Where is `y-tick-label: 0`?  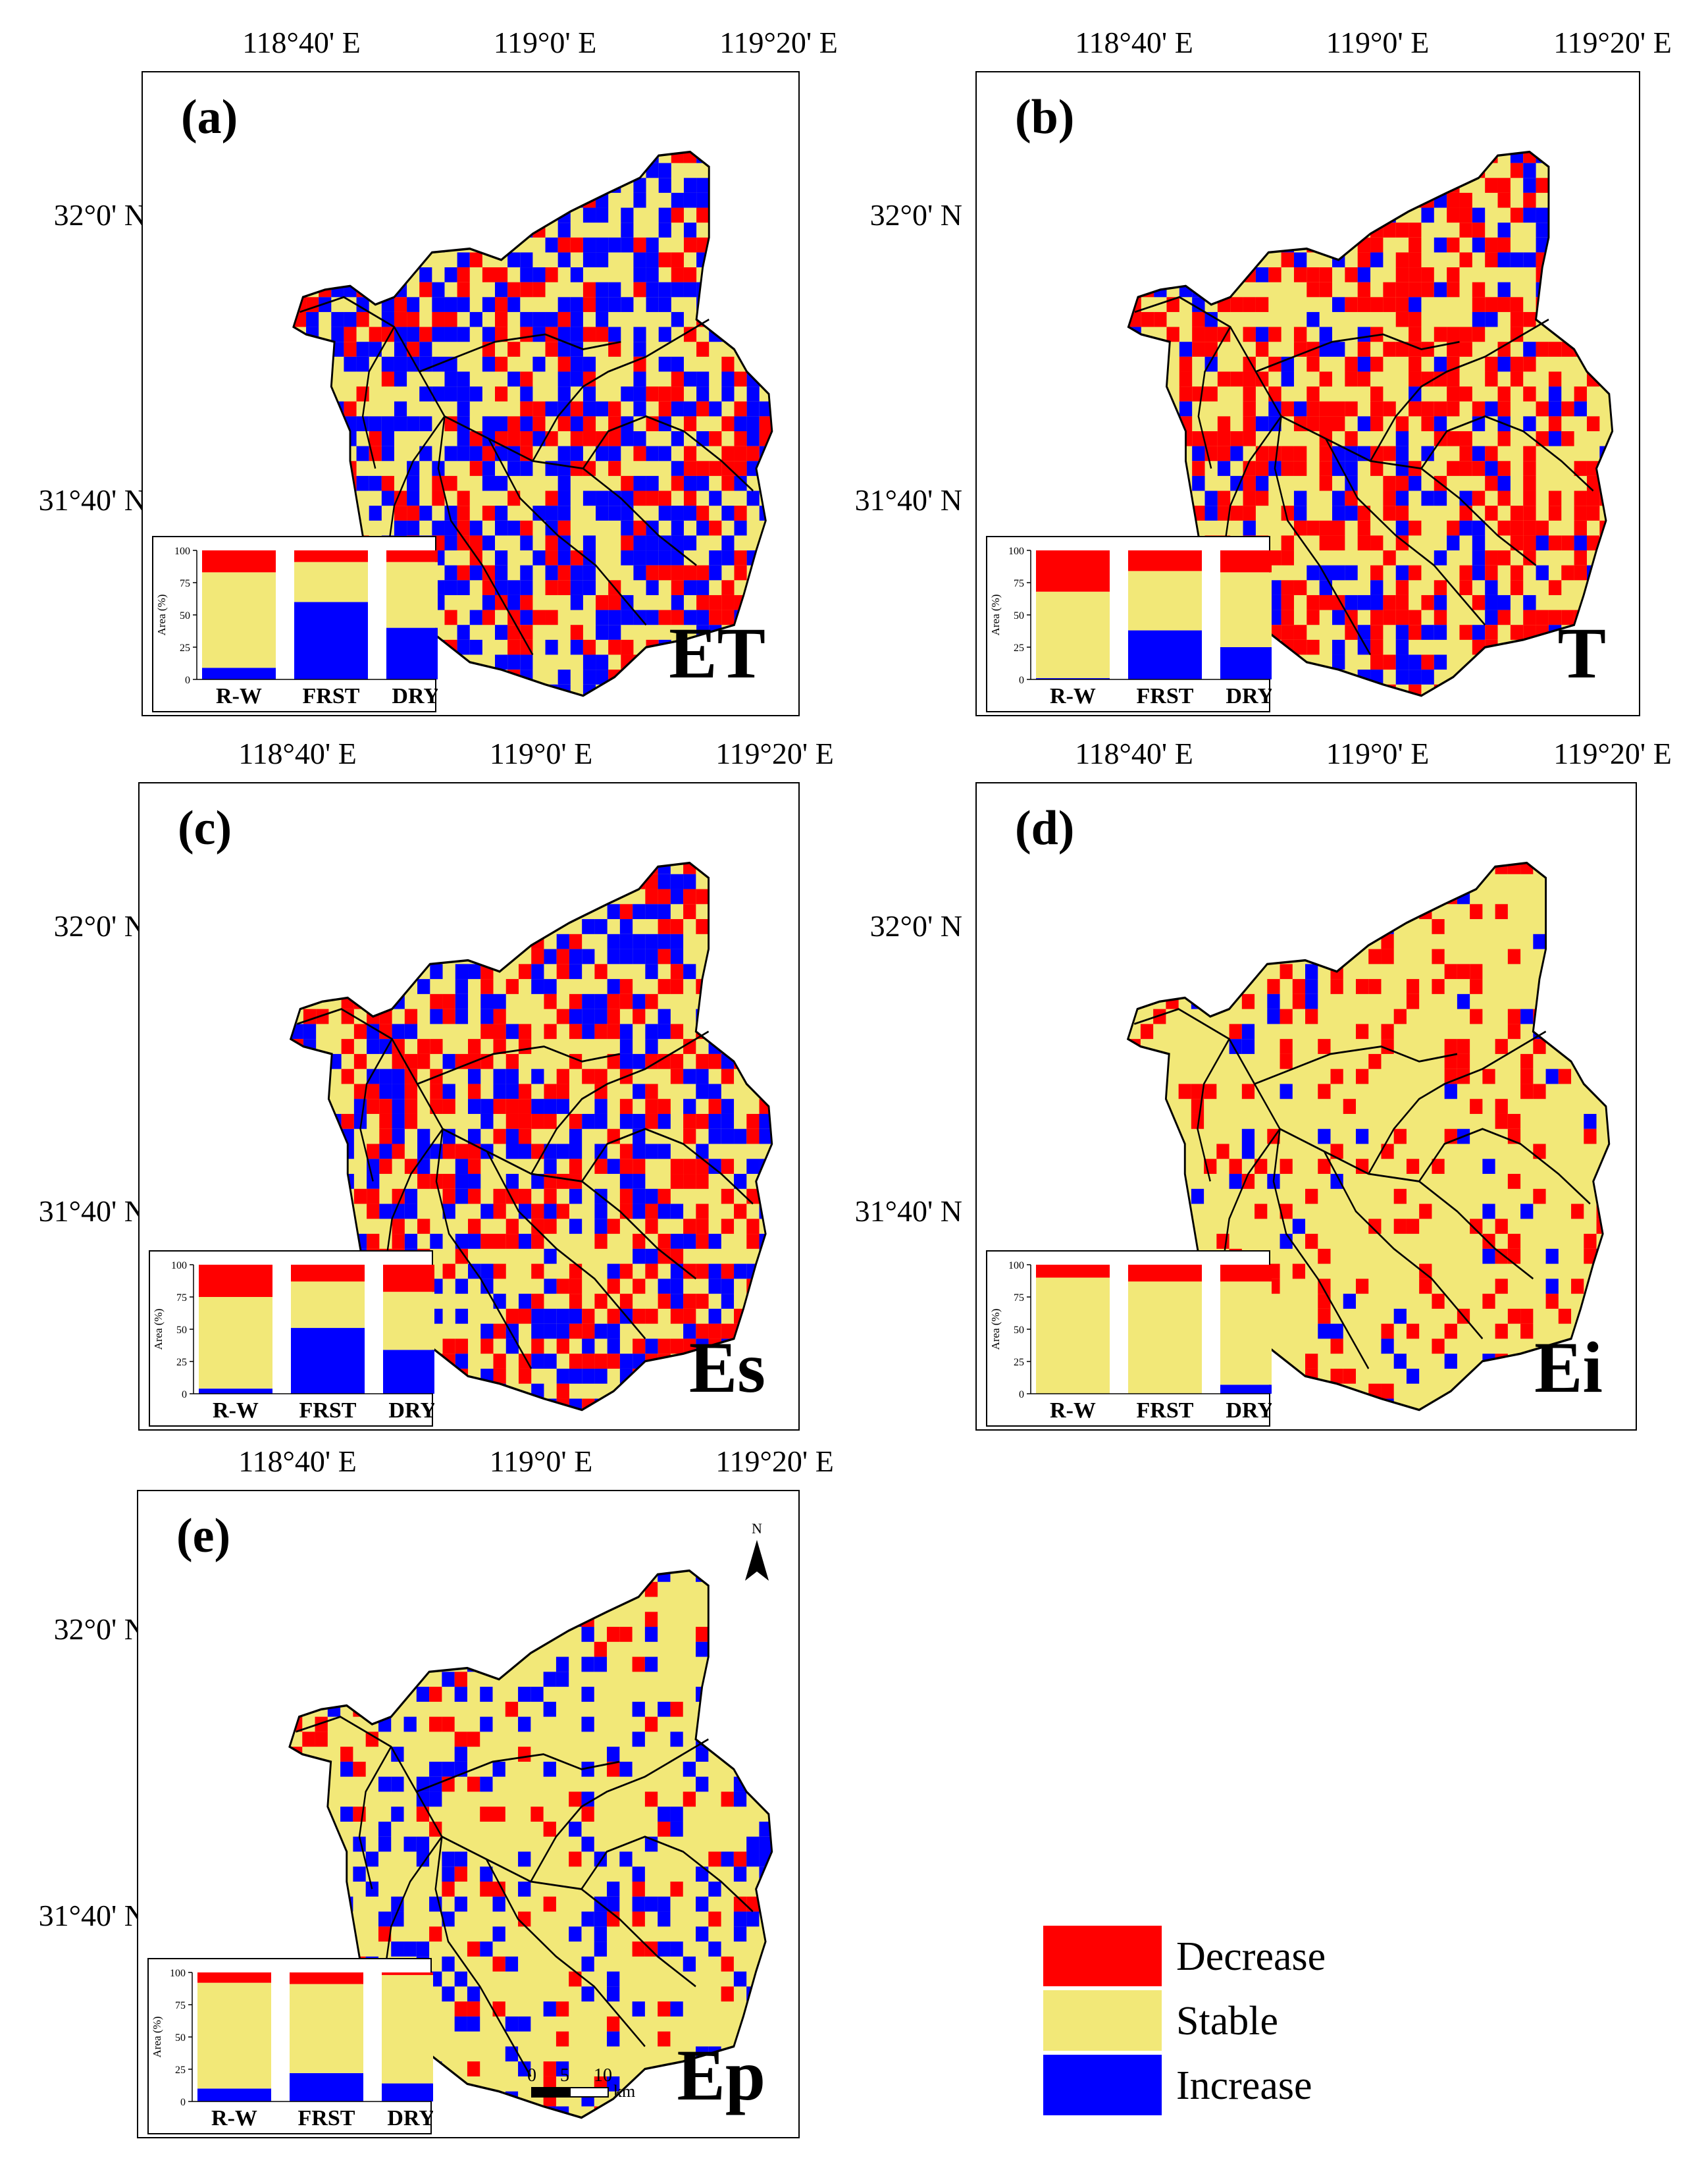
y-tick-label: 0 is located at coordinates (1021, 680).